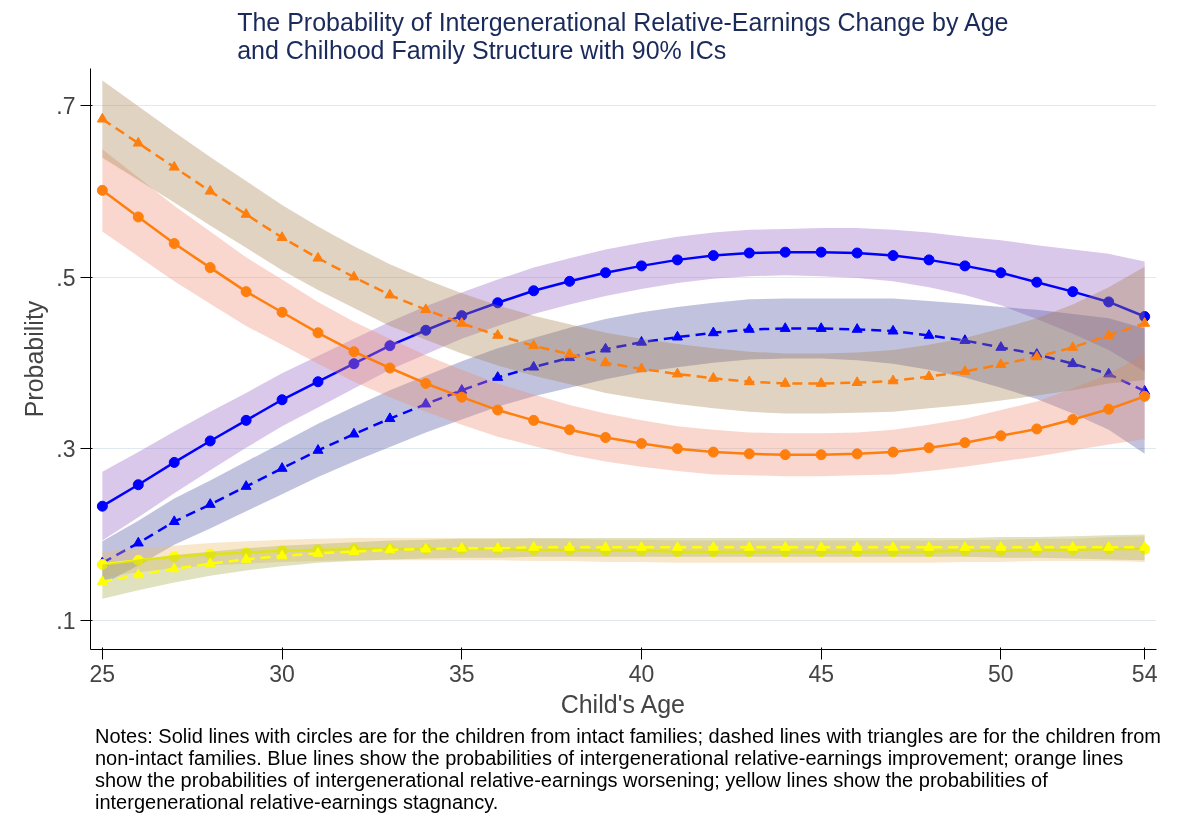  Describe the element at coordinates (1001, 673) in the screenshot. I see `x-tick-label: 50` at that location.